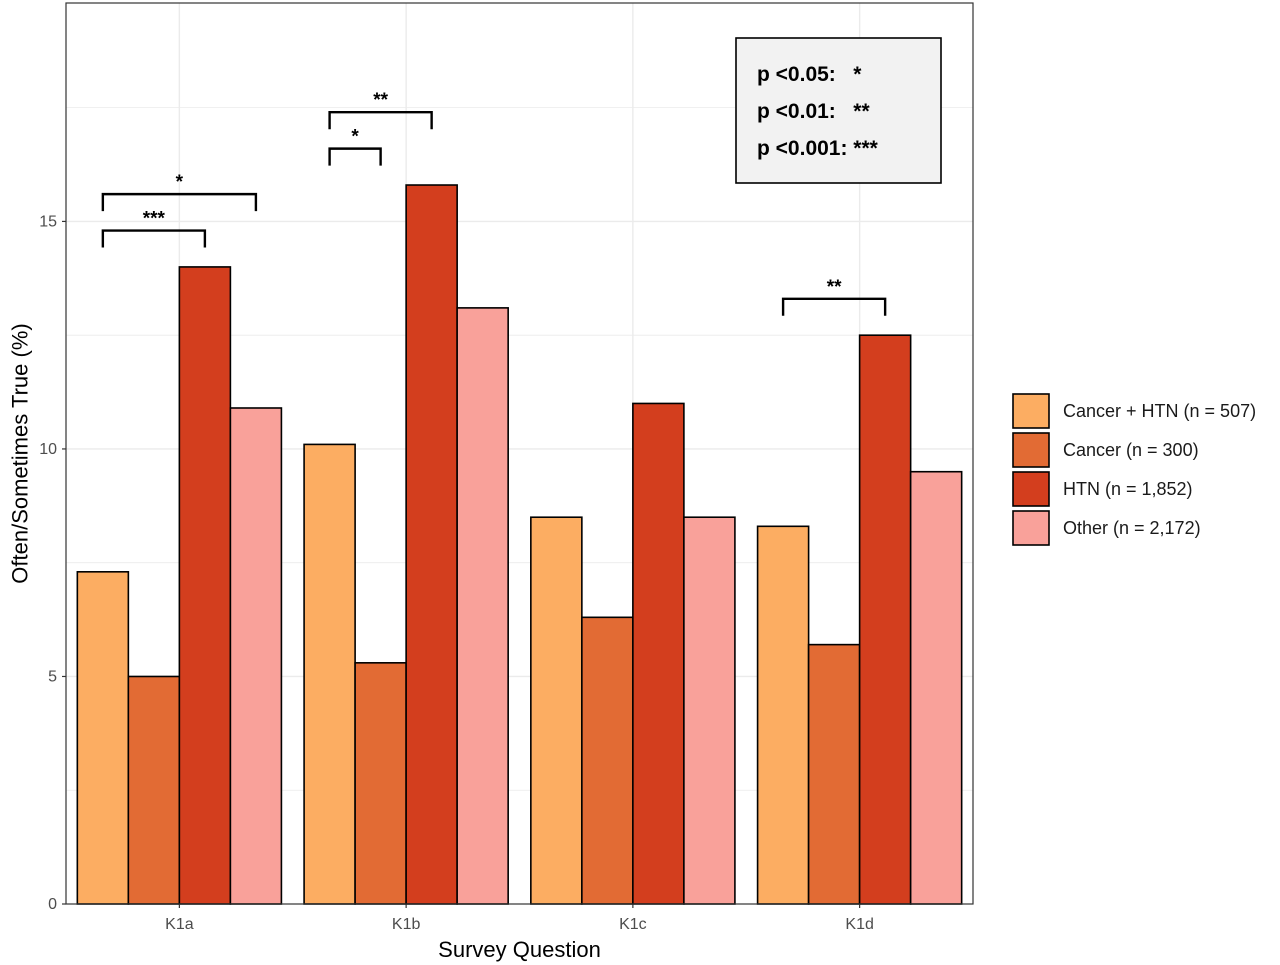  I want to click on significance-key-line: p <0.01: **, so click(813, 111).